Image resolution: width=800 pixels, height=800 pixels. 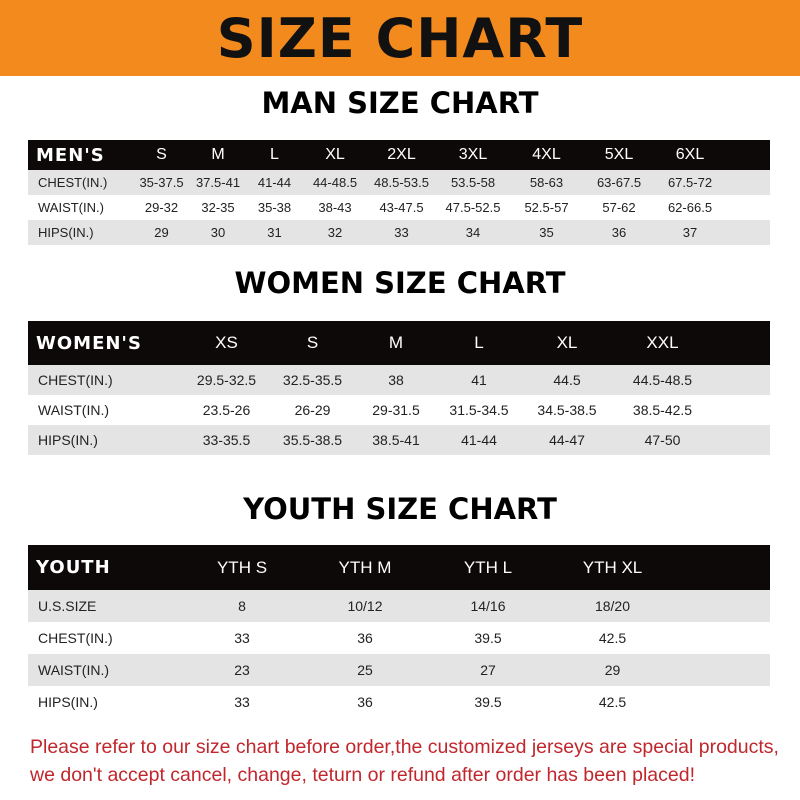 I want to click on table-cell: 38.5-41, so click(x=396, y=440).